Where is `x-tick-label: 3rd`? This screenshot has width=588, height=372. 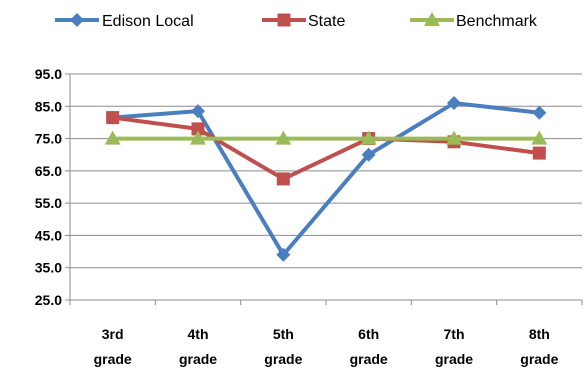
x-tick-label: 3rd is located at coordinates (113, 334).